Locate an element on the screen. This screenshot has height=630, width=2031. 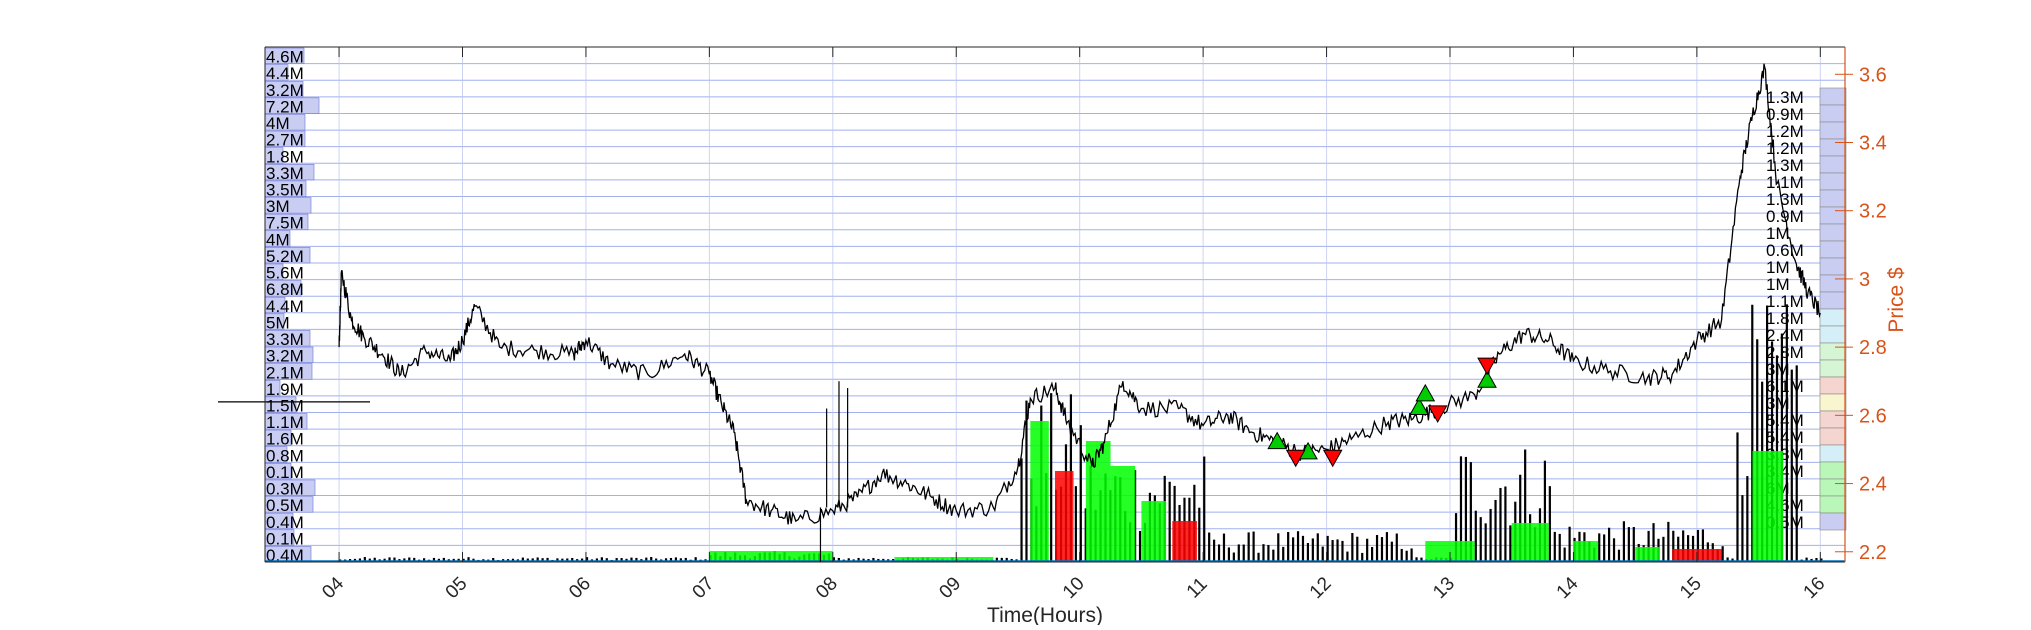
right-profile-label: 1M is located at coordinates (1778, 267).